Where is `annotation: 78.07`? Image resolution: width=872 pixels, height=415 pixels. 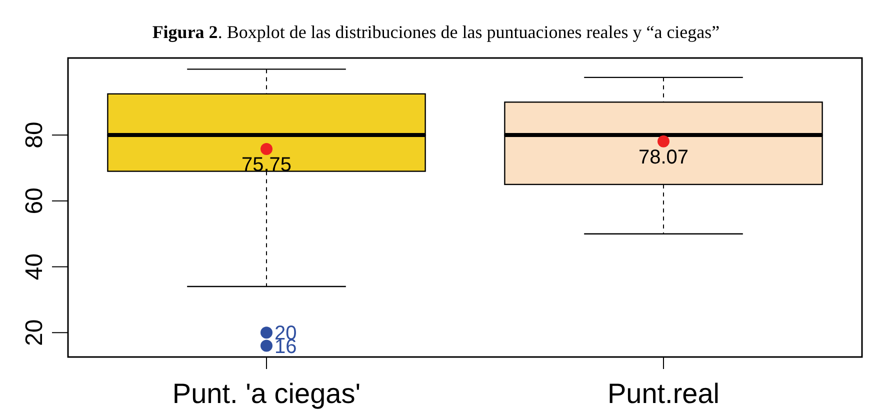 annotation: 78.07 is located at coordinates (663, 157).